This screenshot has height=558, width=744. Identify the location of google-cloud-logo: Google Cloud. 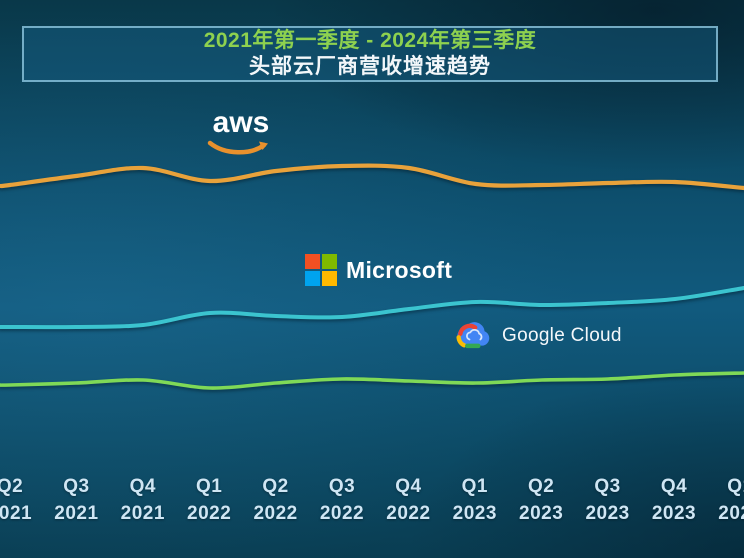
(537, 336).